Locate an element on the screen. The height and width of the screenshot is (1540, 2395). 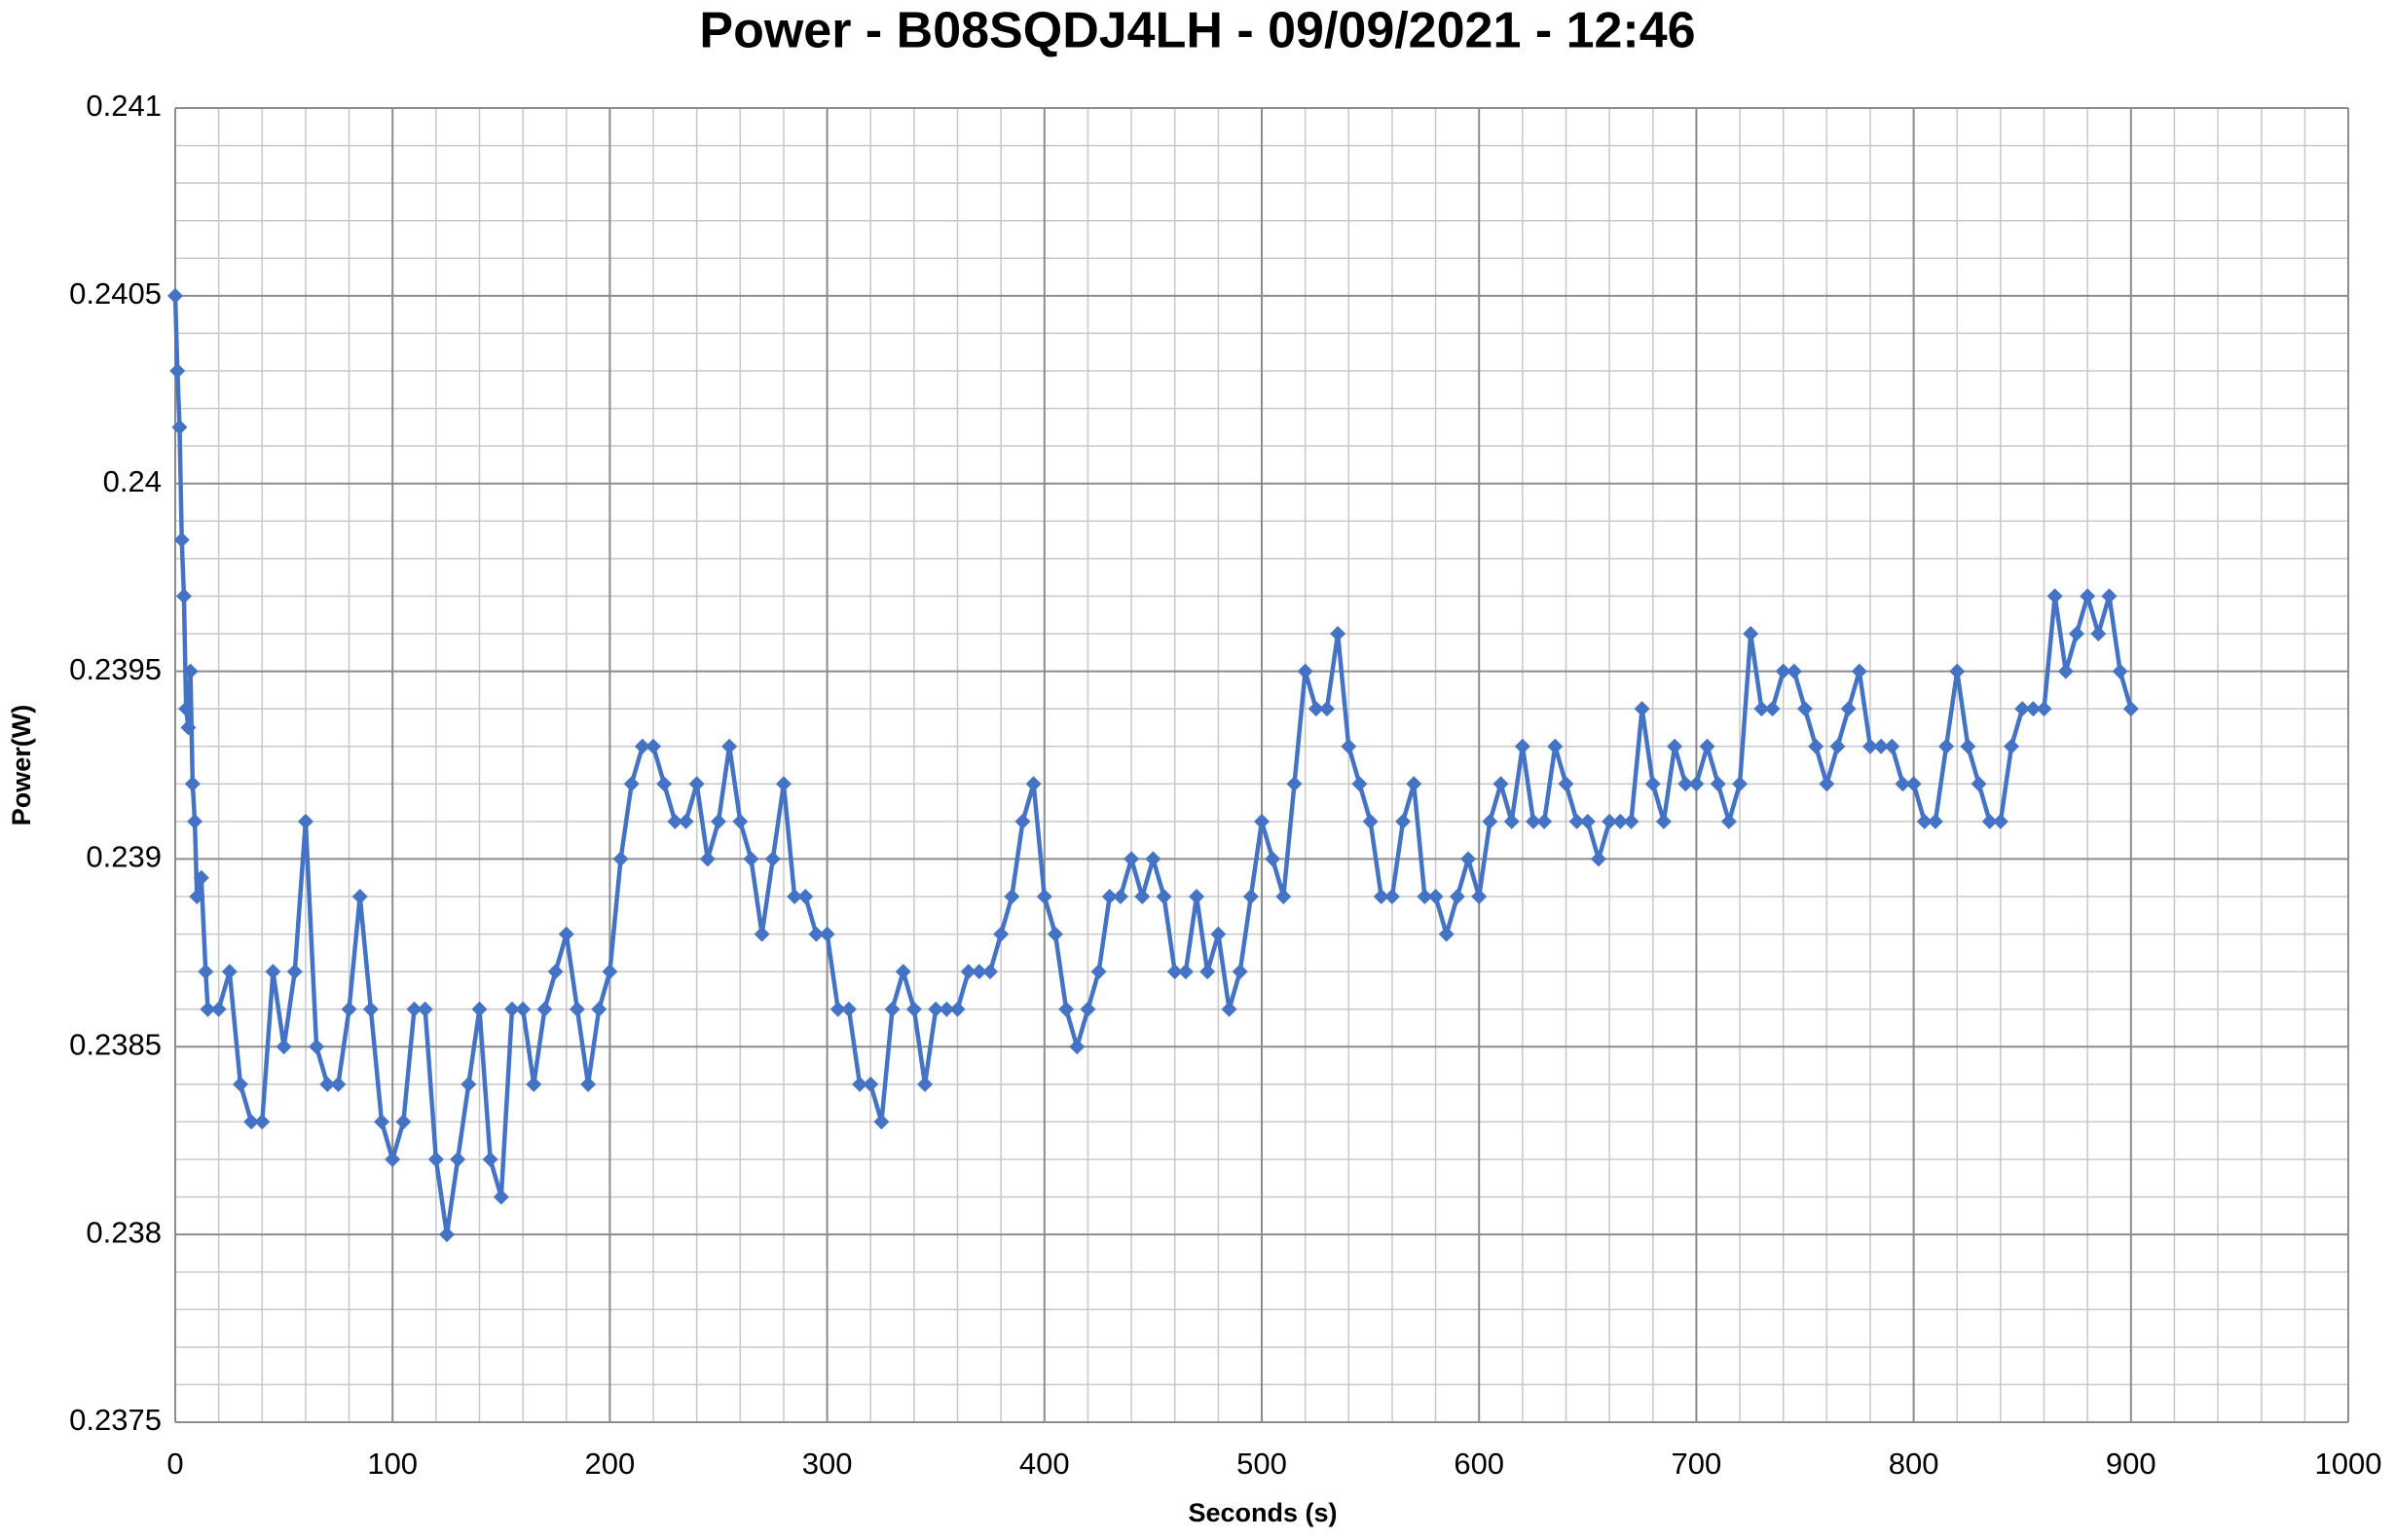
x-tick-label: 900 is located at coordinates (2131, 1464).